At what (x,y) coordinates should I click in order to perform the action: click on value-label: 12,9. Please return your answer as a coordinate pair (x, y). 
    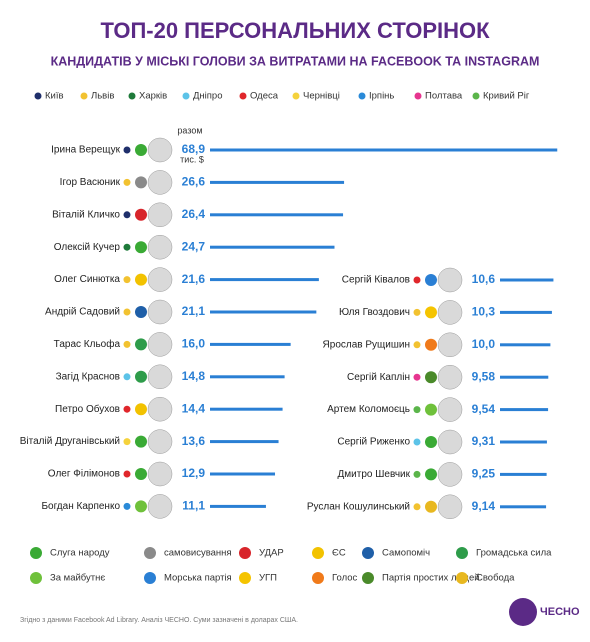
    Looking at the image, I should click on (194, 473).